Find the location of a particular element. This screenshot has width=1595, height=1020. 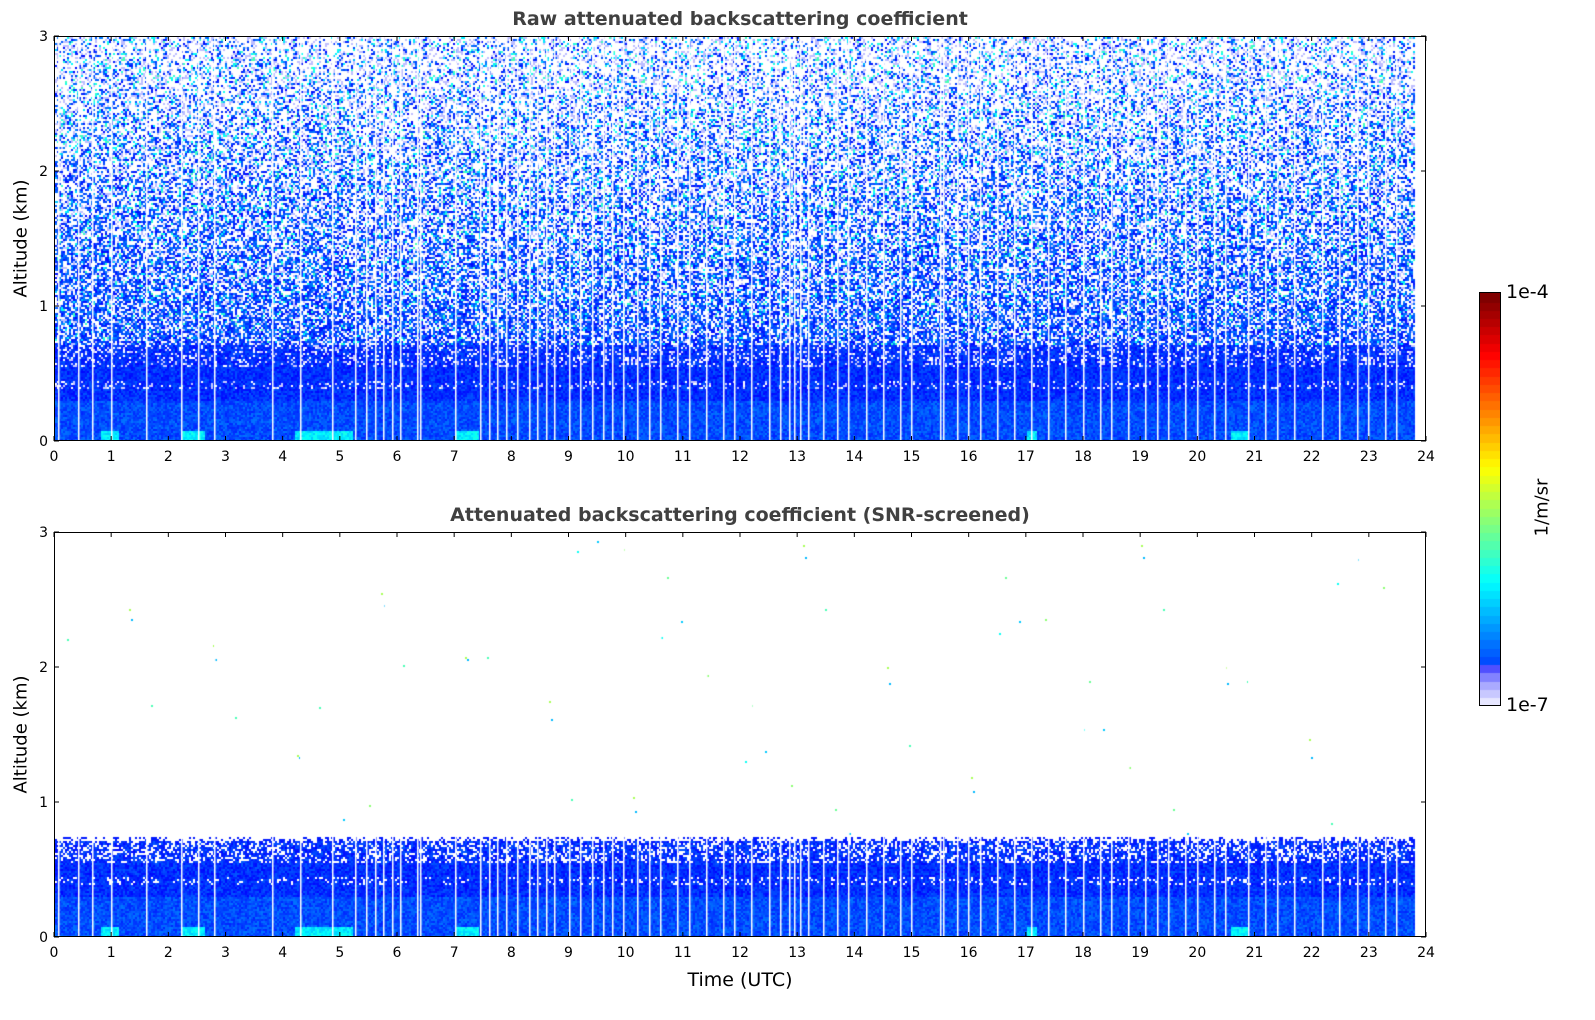

bottom-x-tick-label: 20 is located at coordinates (1197, 953).